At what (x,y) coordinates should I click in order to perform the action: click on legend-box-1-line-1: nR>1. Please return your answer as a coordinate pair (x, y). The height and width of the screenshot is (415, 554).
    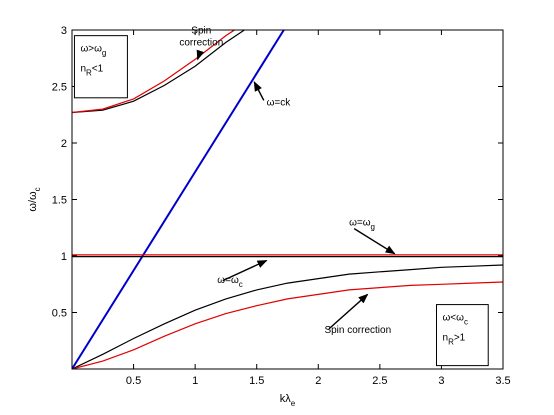
    Looking at the image, I should click on (454, 340).